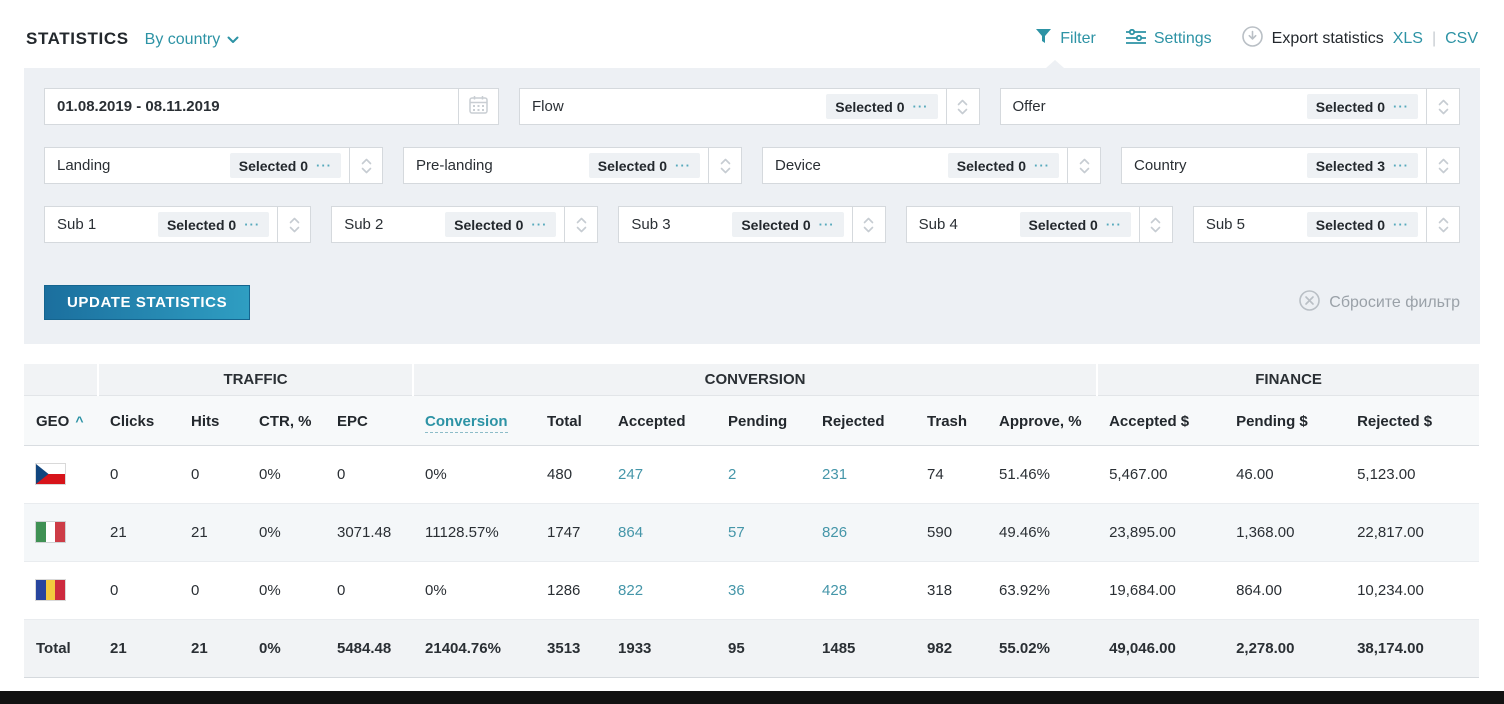 The width and height of the screenshot is (1504, 704). What do you see at coordinates (138, 420) in the screenshot?
I see `column-header-clicks: Clicks` at bounding box center [138, 420].